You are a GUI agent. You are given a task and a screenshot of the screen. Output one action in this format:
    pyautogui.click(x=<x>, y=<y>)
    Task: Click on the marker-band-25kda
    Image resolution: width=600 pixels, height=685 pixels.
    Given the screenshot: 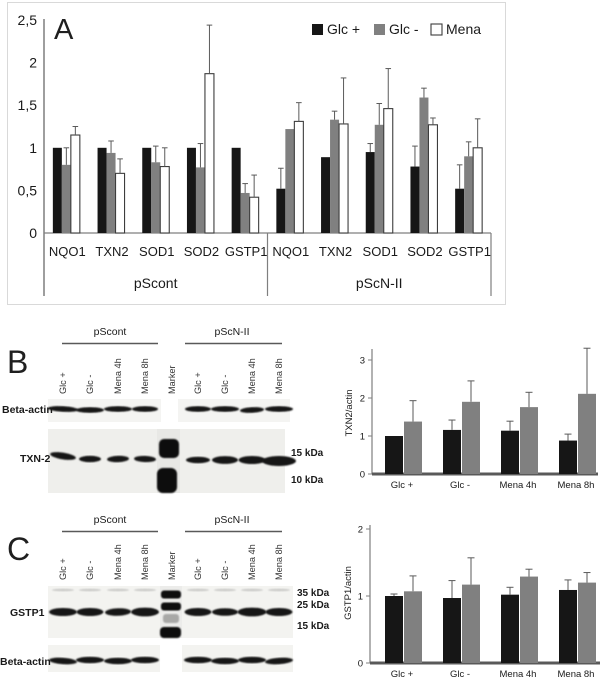 What is the action you would take?
    pyautogui.click(x=171, y=606)
    